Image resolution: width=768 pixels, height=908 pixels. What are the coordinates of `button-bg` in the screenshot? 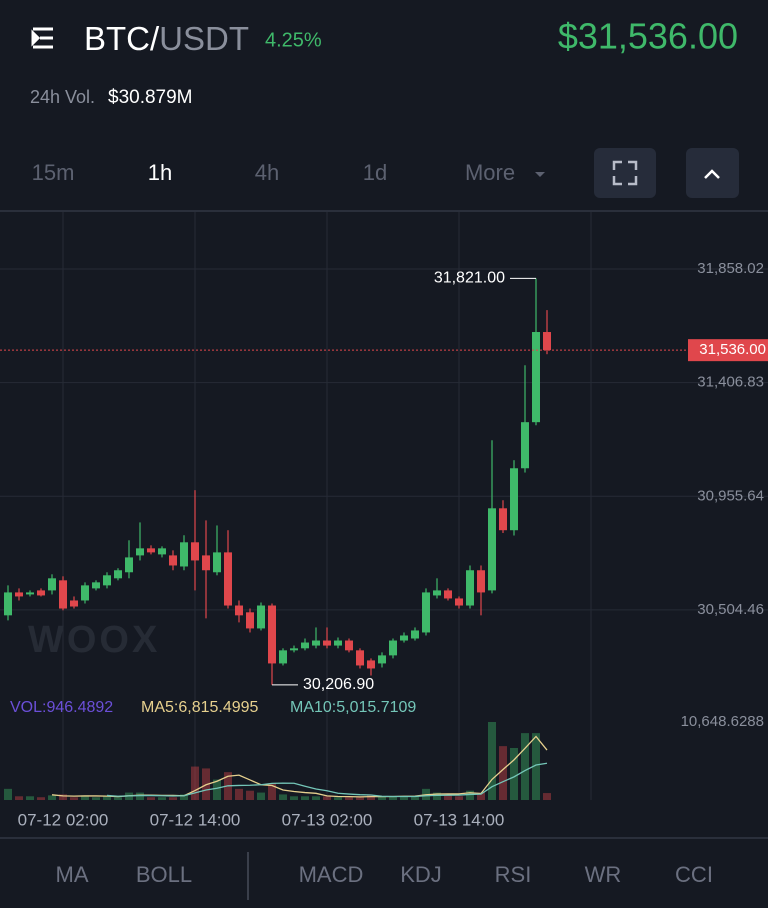 It's located at (625, 173).